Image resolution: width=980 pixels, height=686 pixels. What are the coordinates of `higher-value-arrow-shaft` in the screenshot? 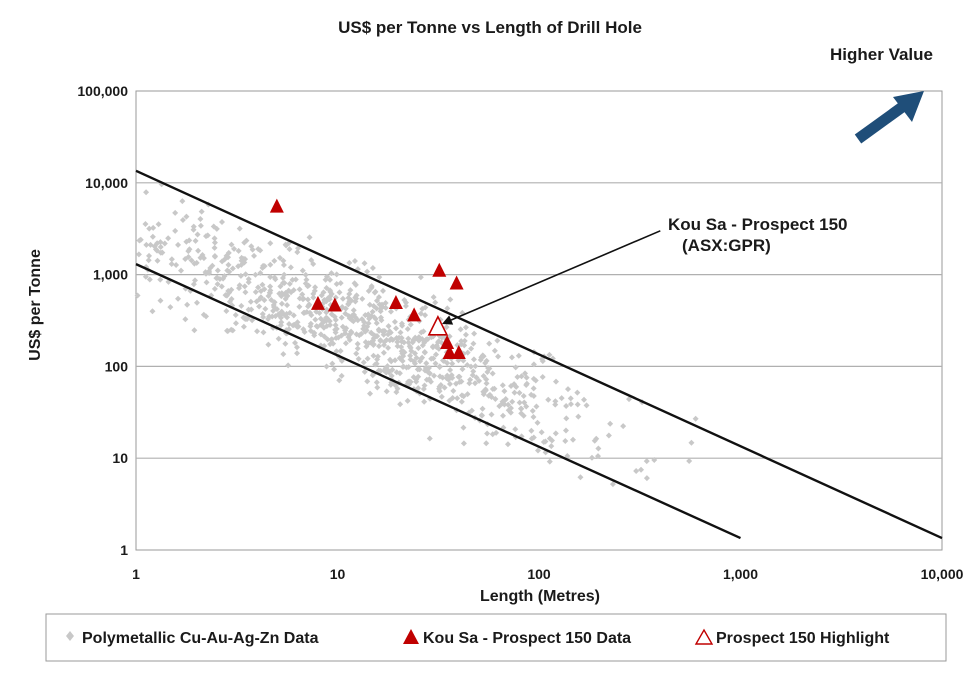 It's located at (881, 122).